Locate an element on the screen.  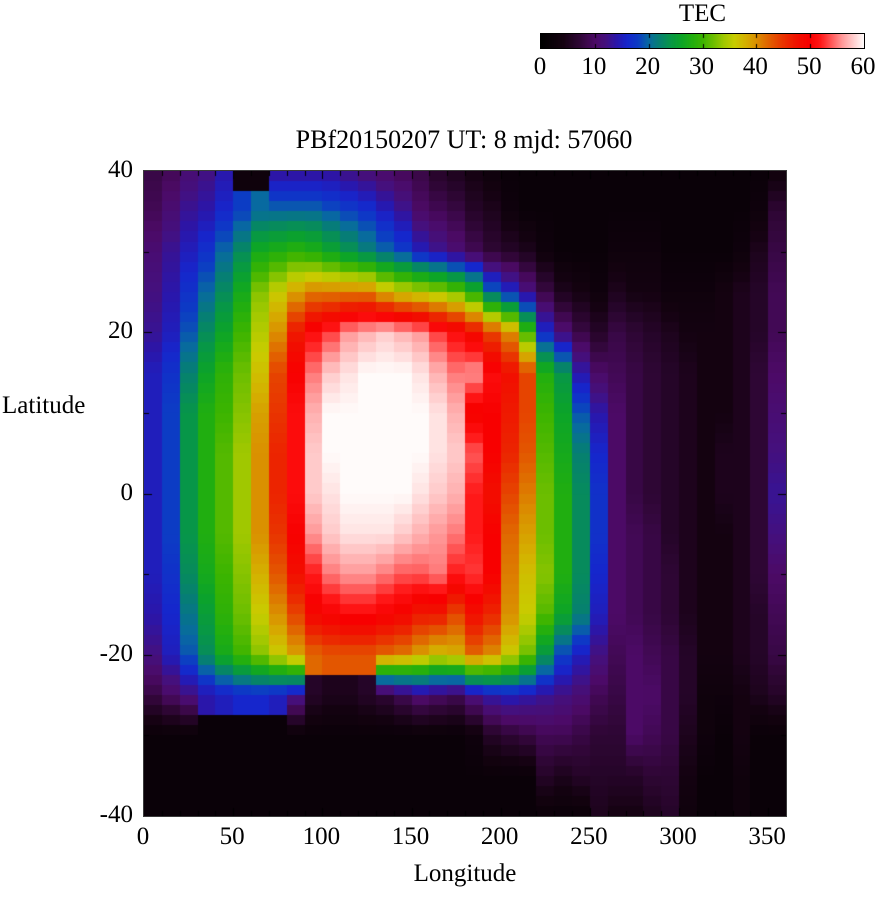
x-tick-label: 200 is located at coordinates (499, 836).